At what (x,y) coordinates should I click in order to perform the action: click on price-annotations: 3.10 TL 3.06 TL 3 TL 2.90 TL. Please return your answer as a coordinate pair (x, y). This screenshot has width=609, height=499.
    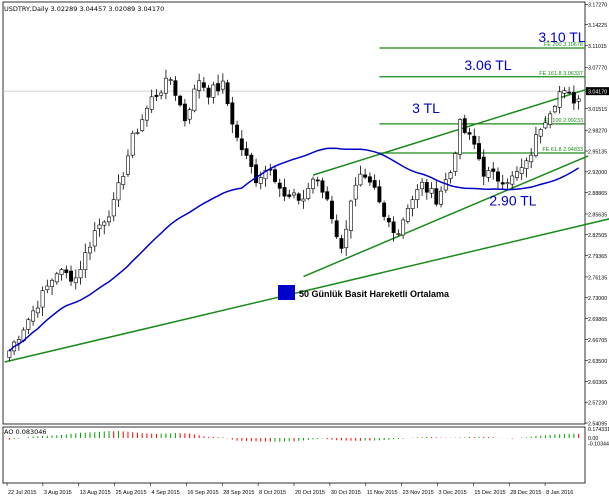
    Looking at the image, I should click on (499, 119).